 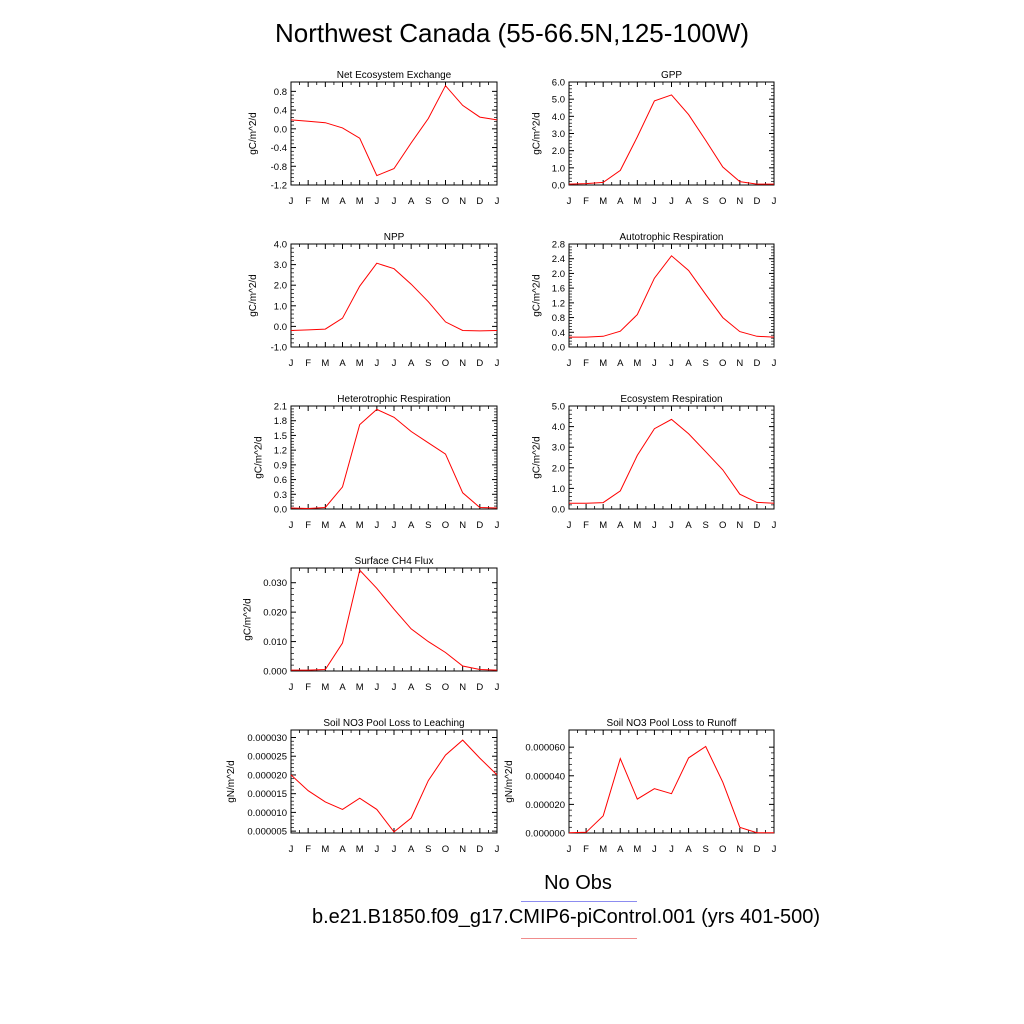 What do you see at coordinates (279, 148) in the screenshot?
I see `y-tick-label: -0.4` at bounding box center [279, 148].